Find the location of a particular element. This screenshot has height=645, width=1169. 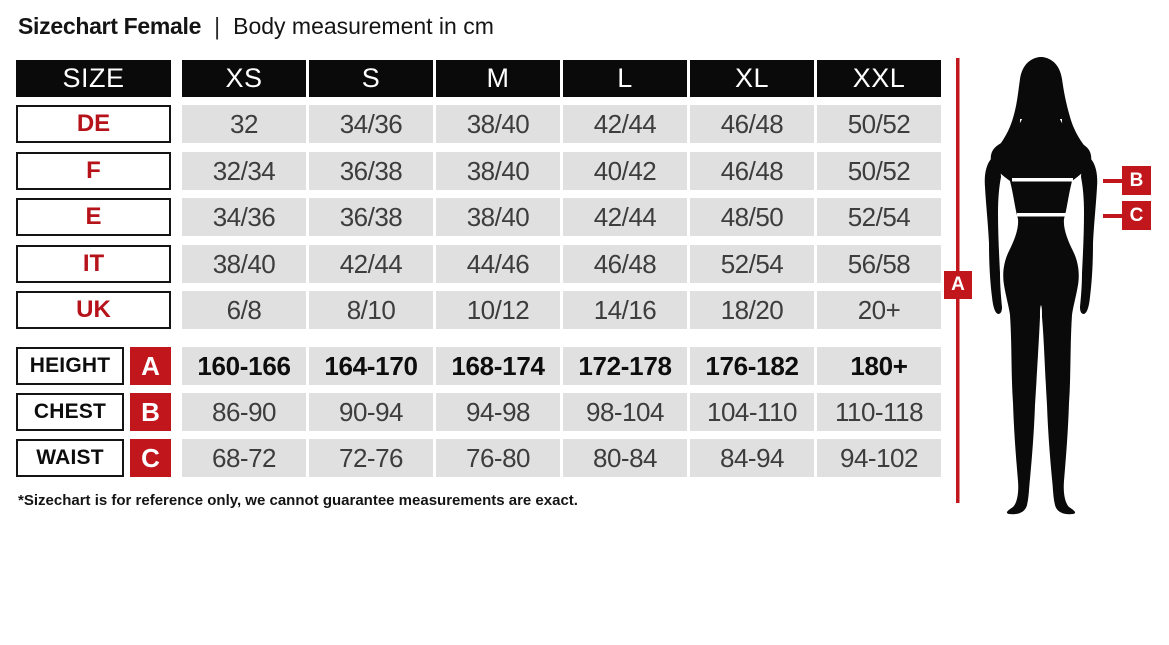

size-value: 48/50 is located at coordinates (752, 217).